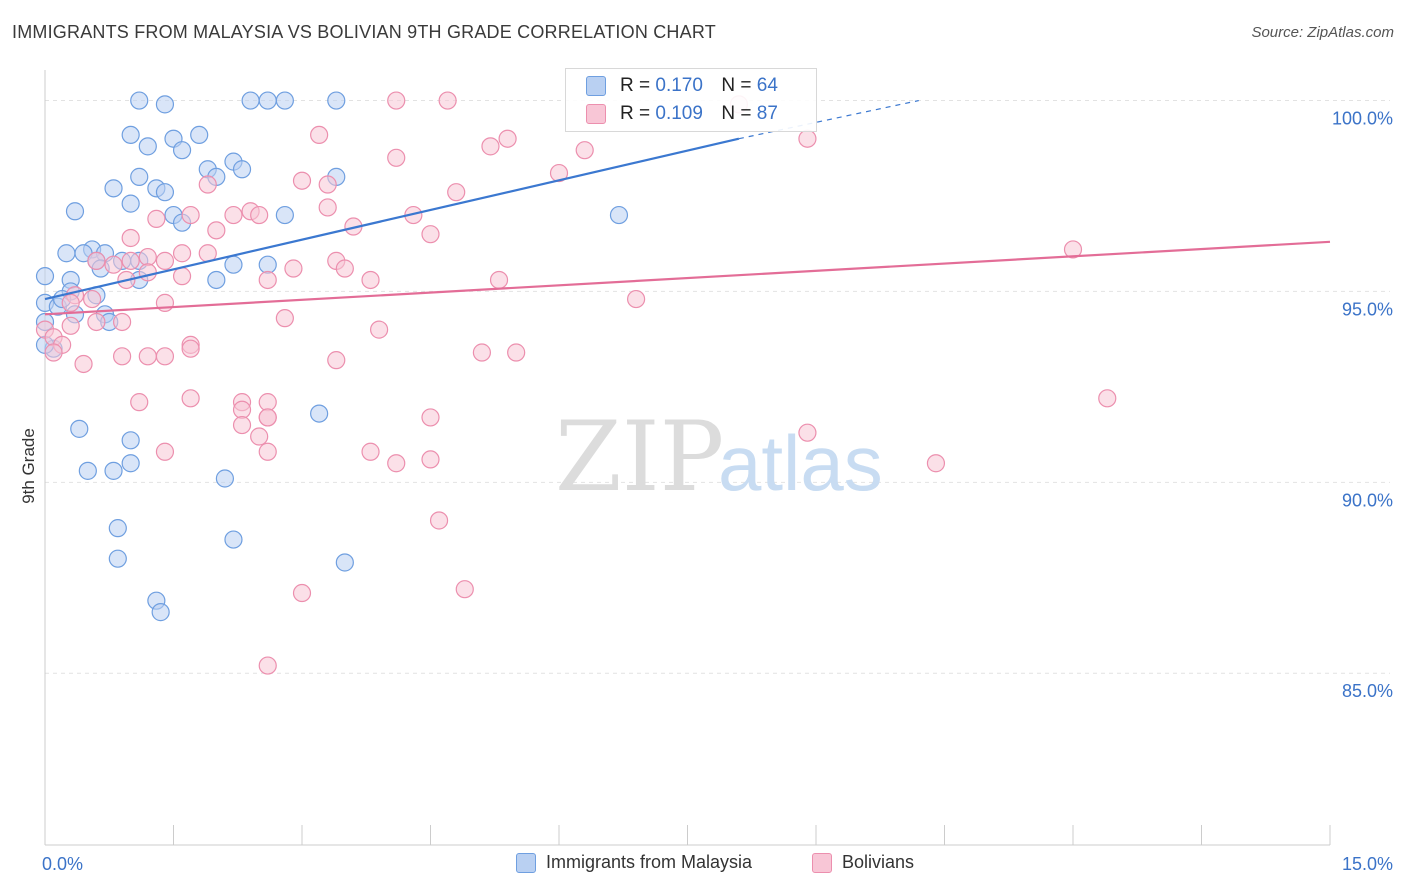 The width and height of the screenshot is (1406, 892). Describe the element at coordinates (1362, 119) in the screenshot. I see `y-tick-label: 100.0%` at that location.